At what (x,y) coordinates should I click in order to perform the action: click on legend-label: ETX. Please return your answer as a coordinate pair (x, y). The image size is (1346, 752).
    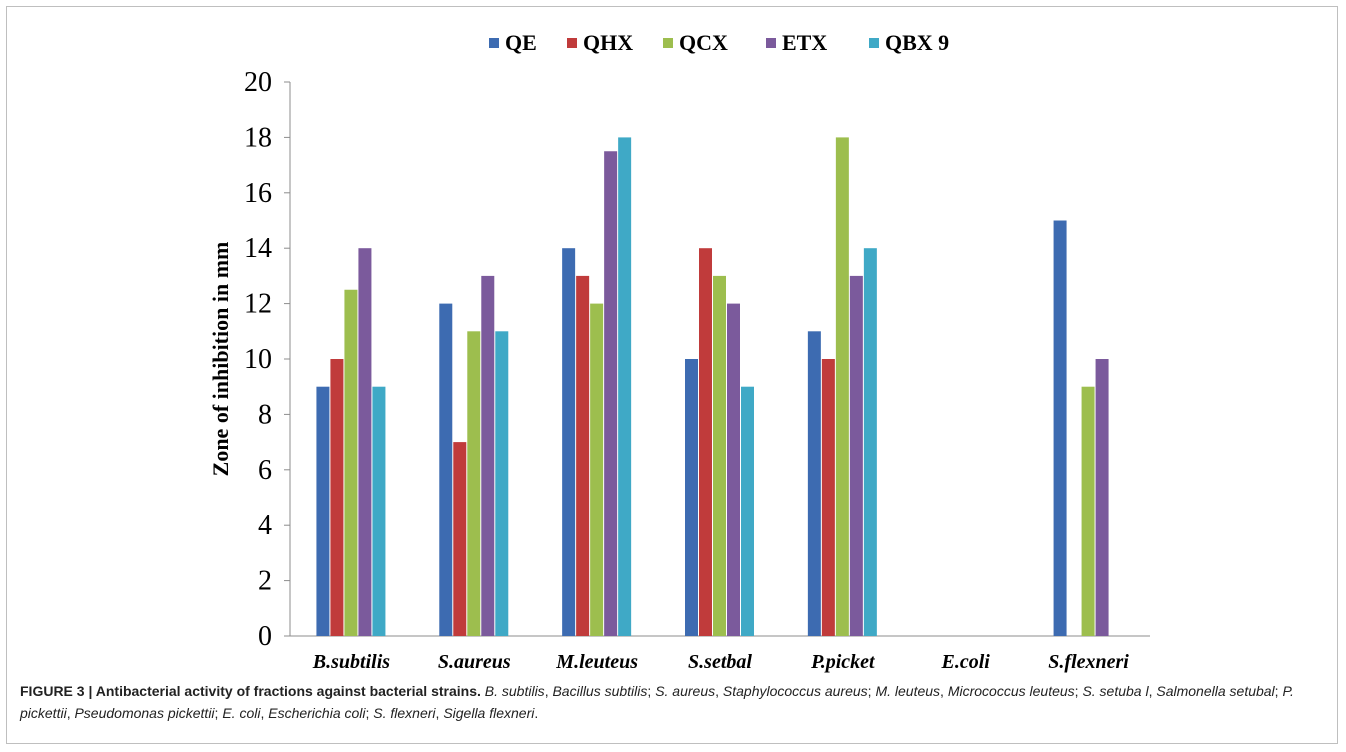
    Looking at the image, I should click on (804, 42).